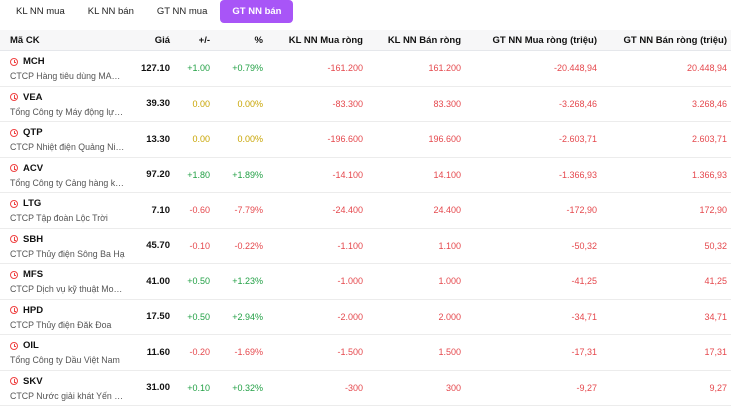 The image size is (731, 406). Describe the element at coordinates (158, 139) in the screenshot. I see `price-value: 13.30` at that location.